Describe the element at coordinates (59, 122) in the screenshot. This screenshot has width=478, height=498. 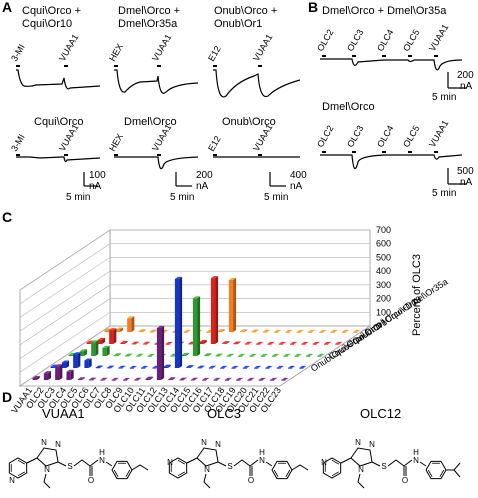
I see `a-row2-title-cqui: Cqui\Orco` at that location.